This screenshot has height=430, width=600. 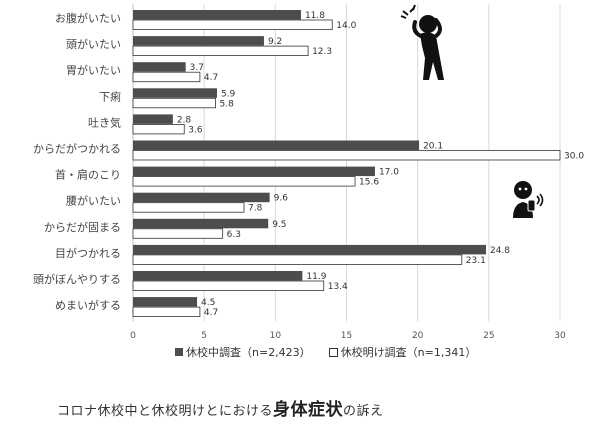 What do you see at coordinates (234, 235) in the screenshot?
I see `value-label: 6.3` at bounding box center [234, 235].